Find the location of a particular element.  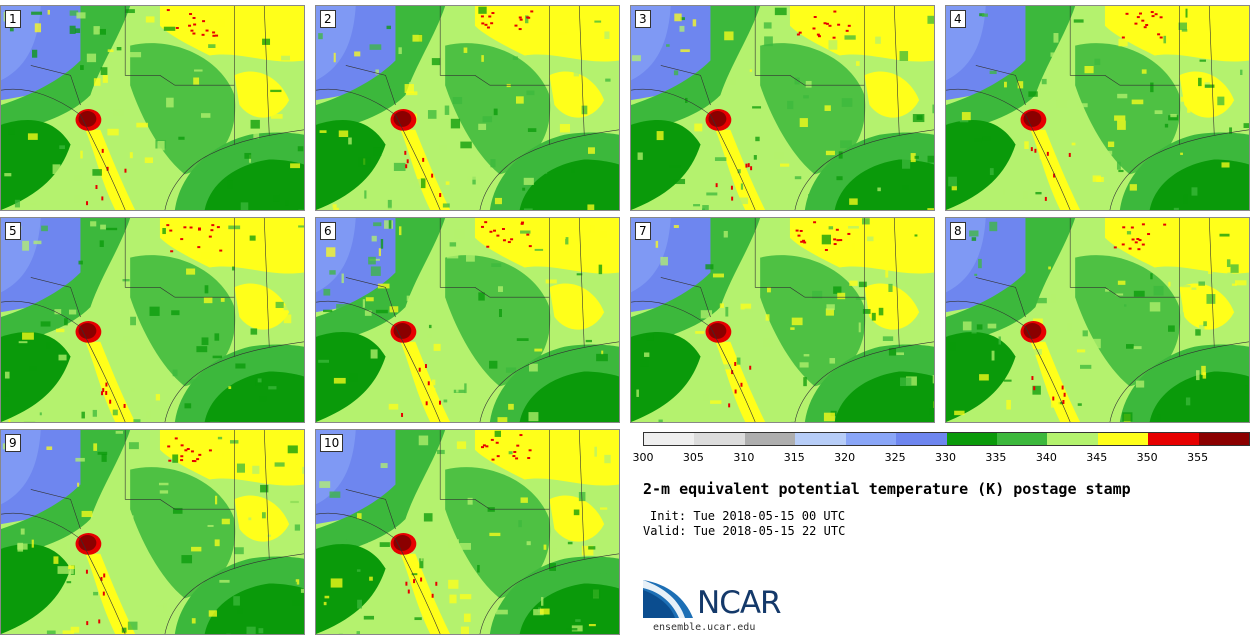

colorbar-tick-label: 305 is located at coordinates (693, 457).